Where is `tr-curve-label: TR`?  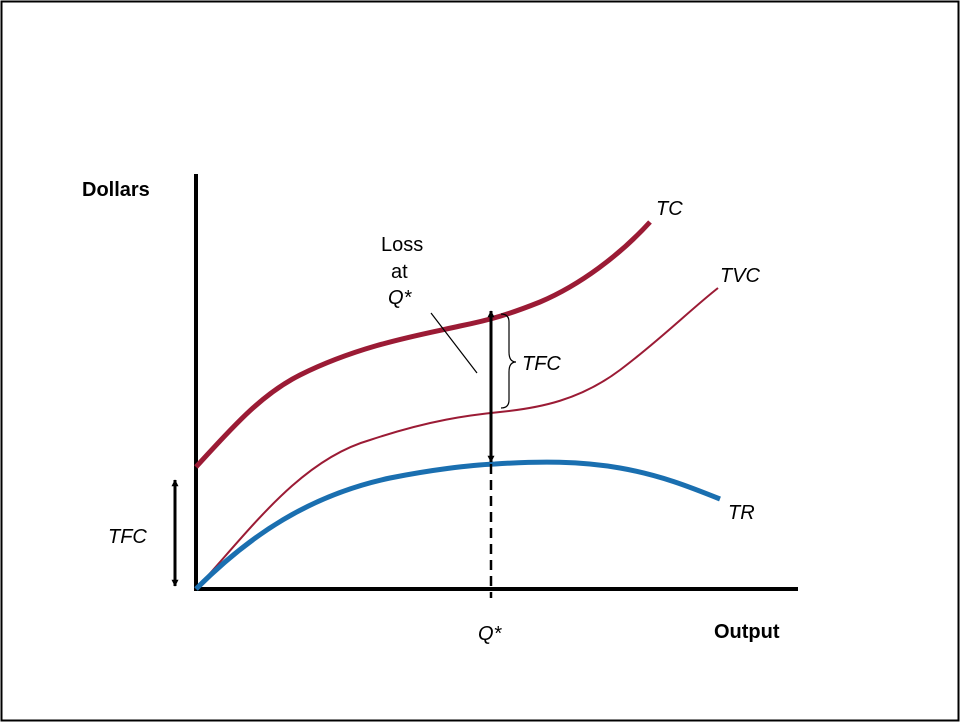
tr-curve-label: TR is located at coordinates (741, 513).